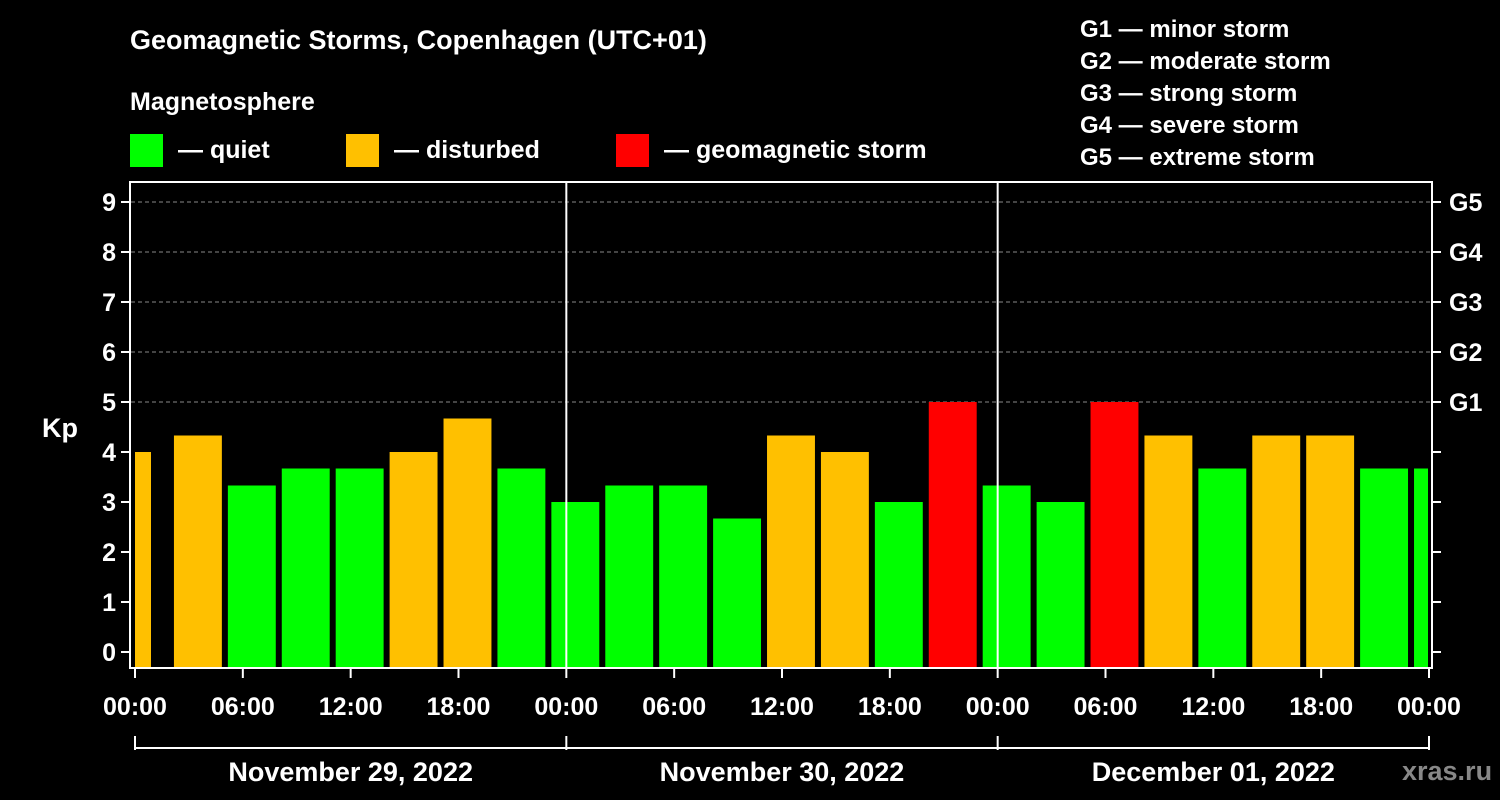 The width and height of the screenshot is (1500, 800). What do you see at coordinates (243, 707) in the screenshot?
I see `x-tick-label-1: 06:00` at bounding box center [243, 707].